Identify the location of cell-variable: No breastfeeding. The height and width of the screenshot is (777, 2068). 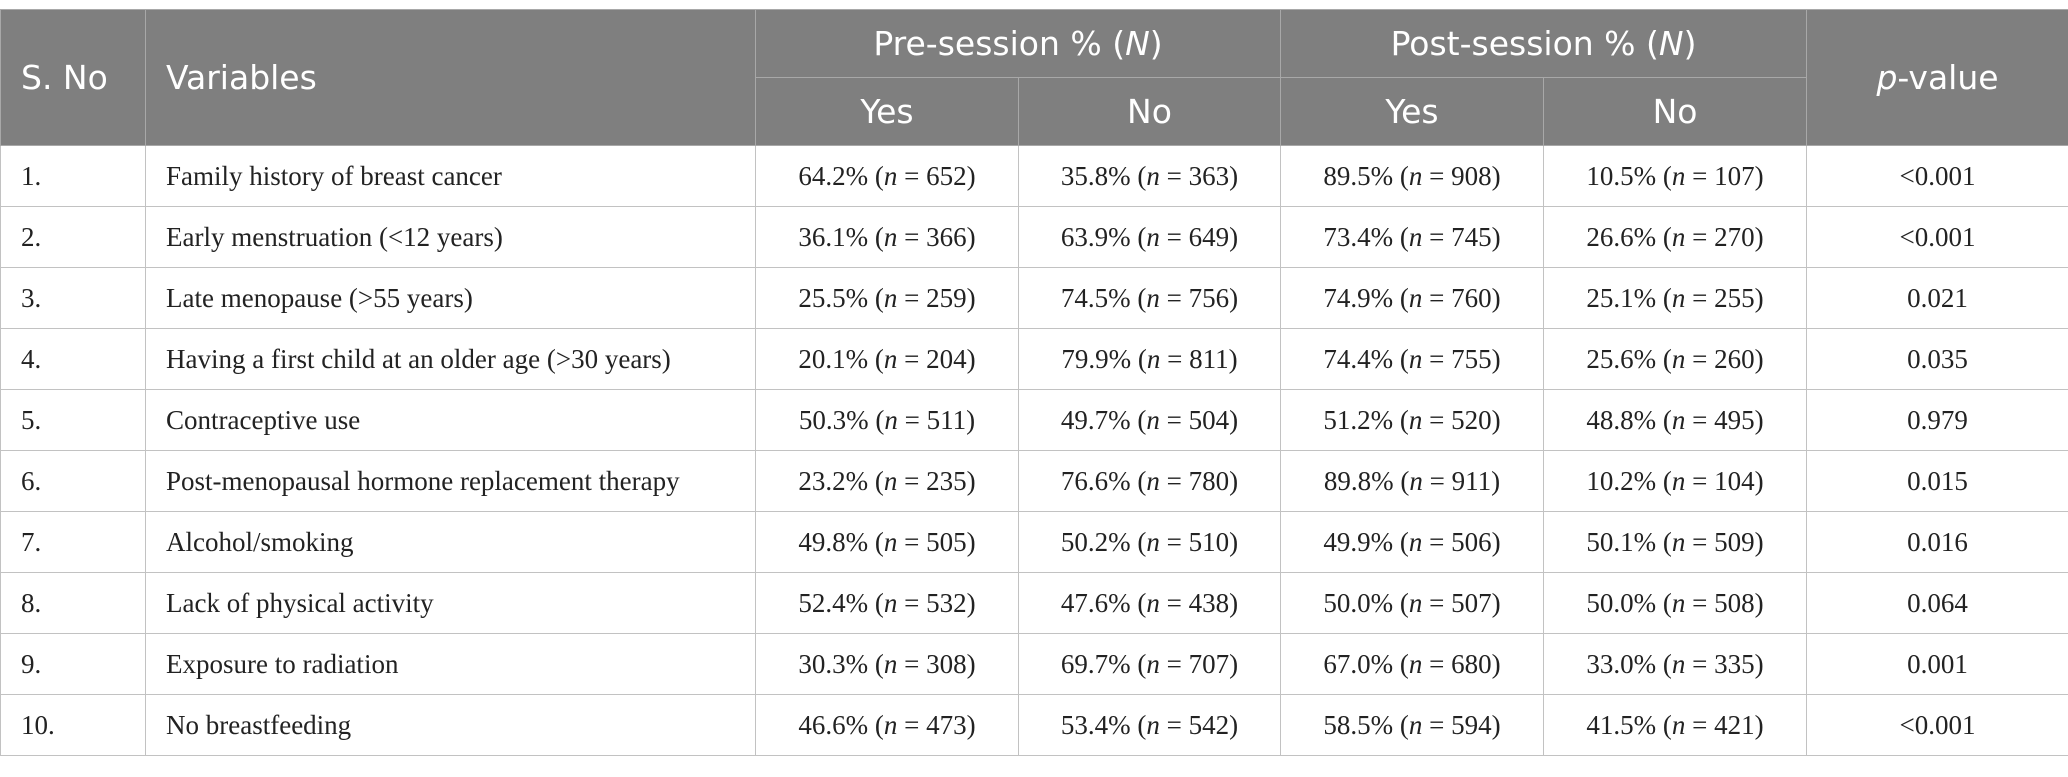
(450, 725).